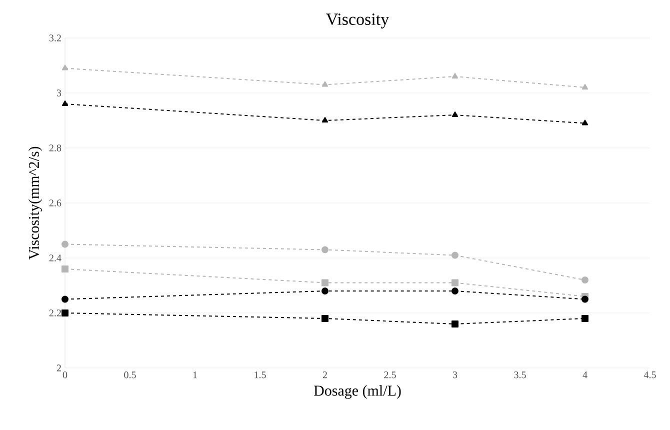 The height and width of the screenshot is (430, 670). I want to click on x-tick-label: 3.5, so click(520, 375).